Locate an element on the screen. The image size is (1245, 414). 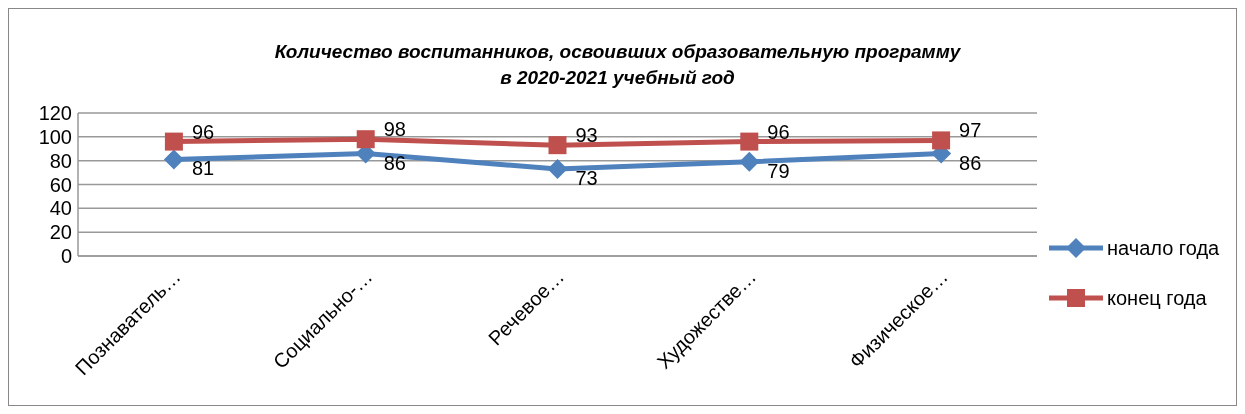
data-label: 79 is located at coordinates (778, 170).